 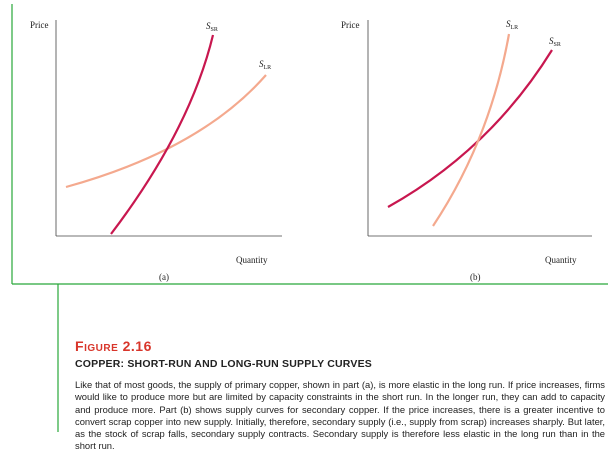 What do you see at coordinates (350, 25) in the screenshot?
I see `panel-b-y-axis-label: Price` at bounding box center [350, 25].